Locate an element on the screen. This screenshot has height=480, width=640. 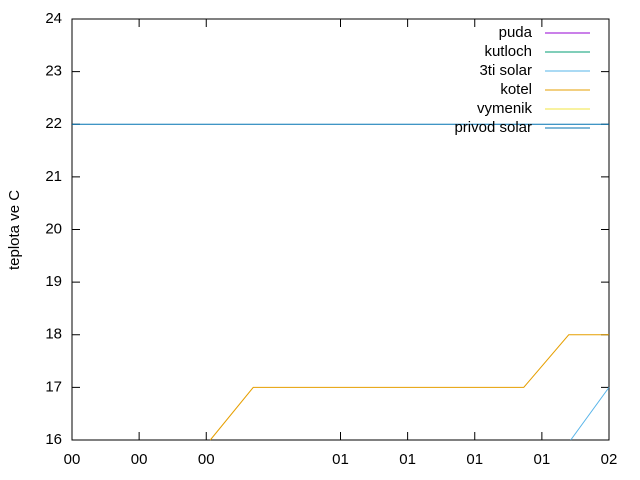
legend-label: puda is located at coordinates (516, 32).